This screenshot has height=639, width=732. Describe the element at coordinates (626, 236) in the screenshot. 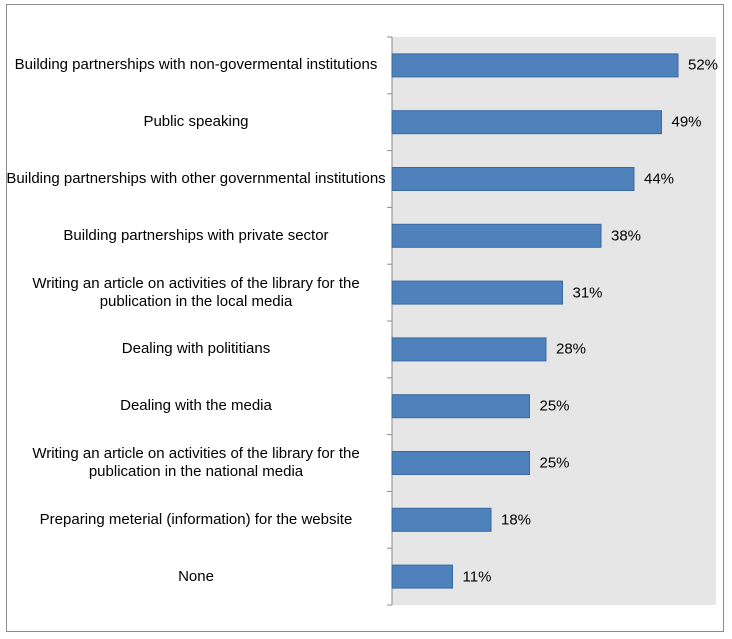

I see `data-label: 38%` at that location.